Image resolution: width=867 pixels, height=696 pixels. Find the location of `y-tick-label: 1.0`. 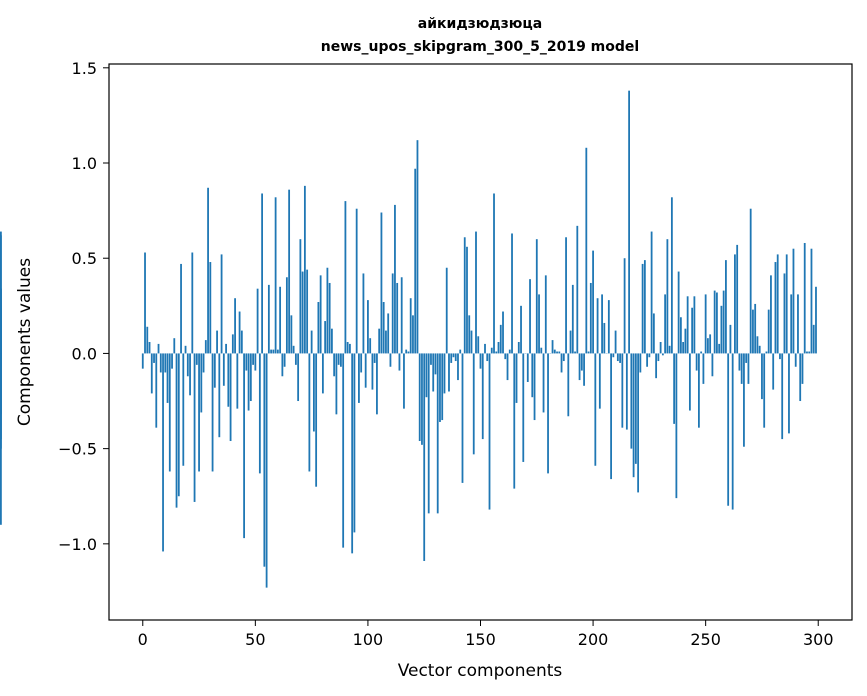

y-tick-label: 1.0 is located at coordinates (84, 163).